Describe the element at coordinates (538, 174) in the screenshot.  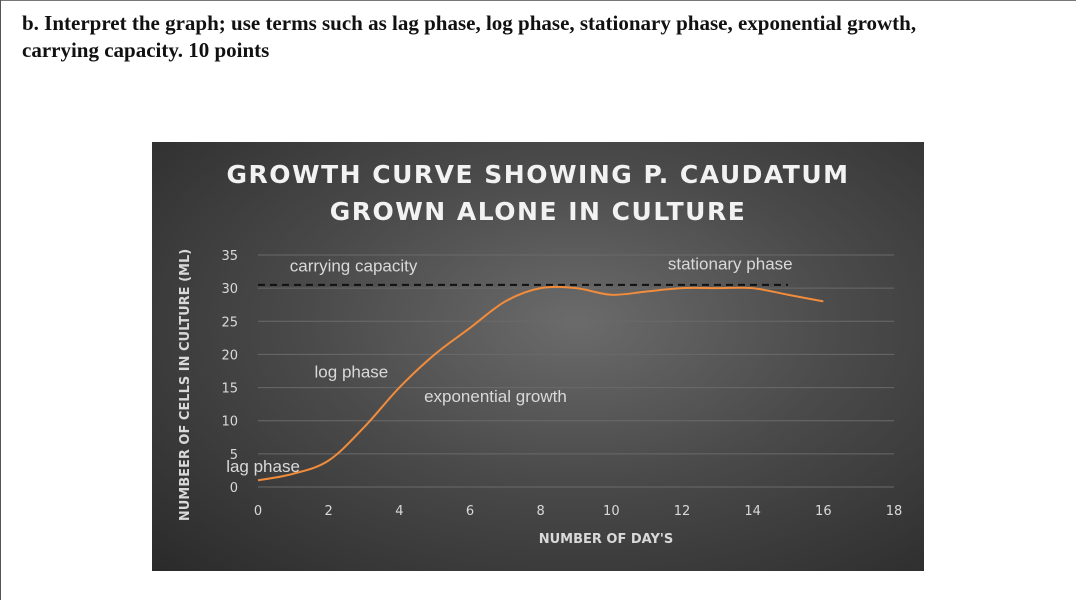
I see `chart-title-line-1: GROWTH CURVE SHOWING P. CAUDATUM` at that location.